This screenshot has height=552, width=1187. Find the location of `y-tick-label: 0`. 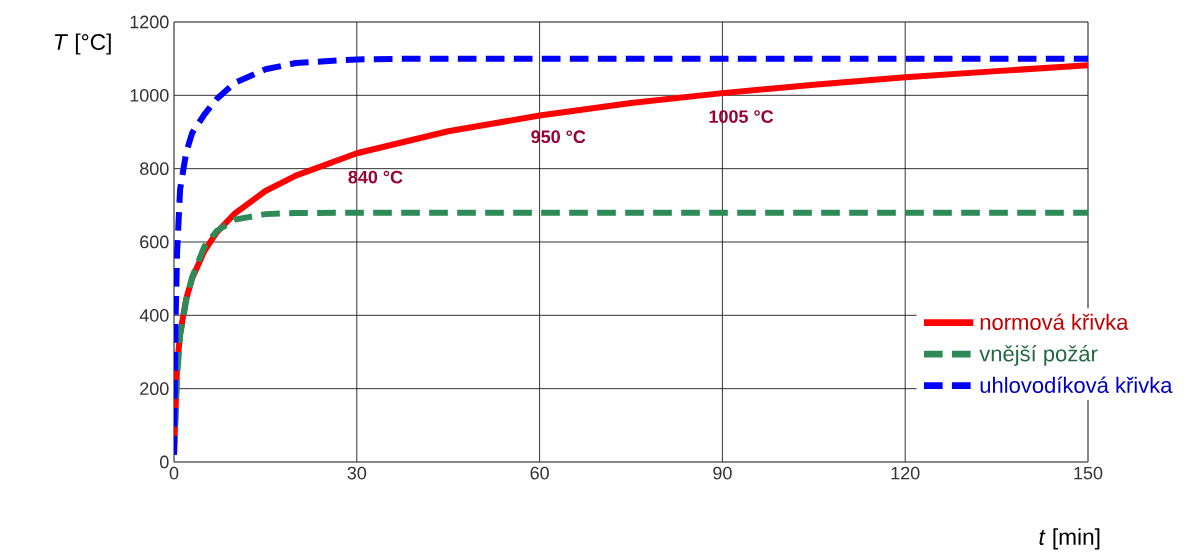

y-tick-label: 0 is located at coordinates (164, 462).